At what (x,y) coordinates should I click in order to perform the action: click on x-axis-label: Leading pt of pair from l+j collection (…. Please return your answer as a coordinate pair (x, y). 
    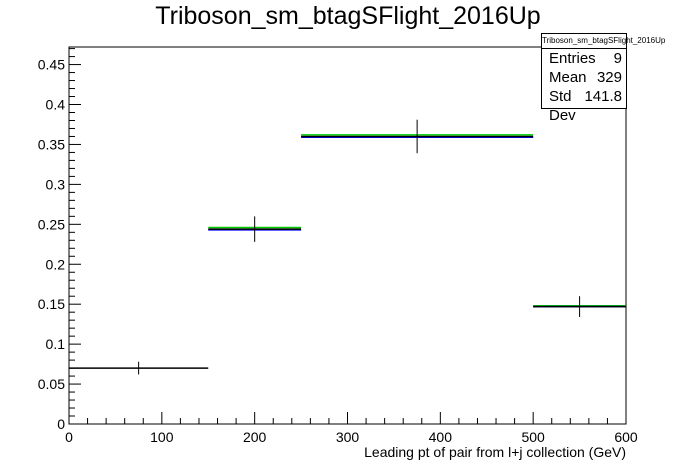
    Looking at the image, I should click on (495, 452).